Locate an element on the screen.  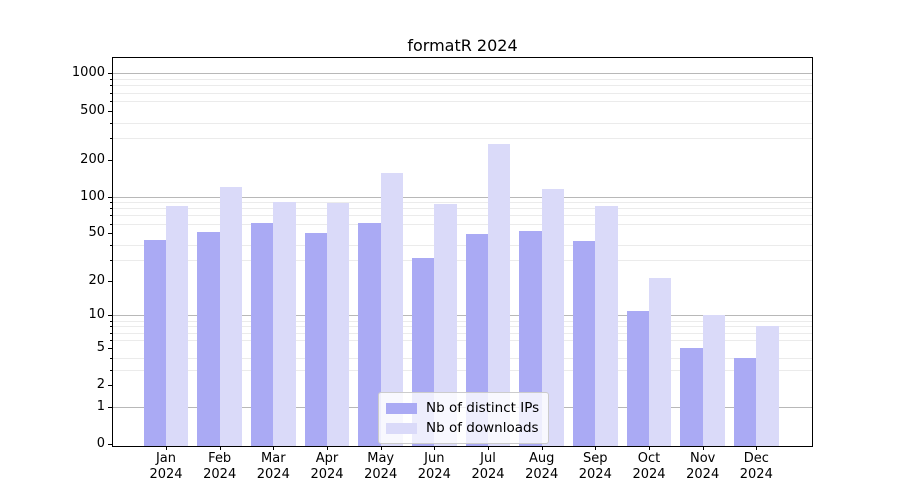
y-tick-label-500: 500 is located at coordinates (92, 110).